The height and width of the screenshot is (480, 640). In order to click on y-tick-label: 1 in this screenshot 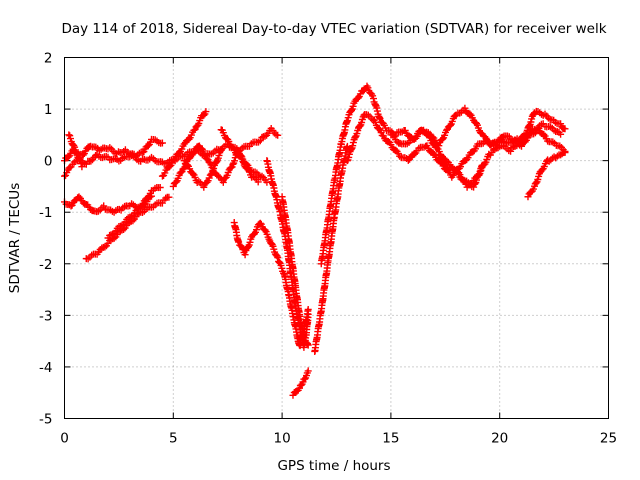, I will do `click(48, 110)`.